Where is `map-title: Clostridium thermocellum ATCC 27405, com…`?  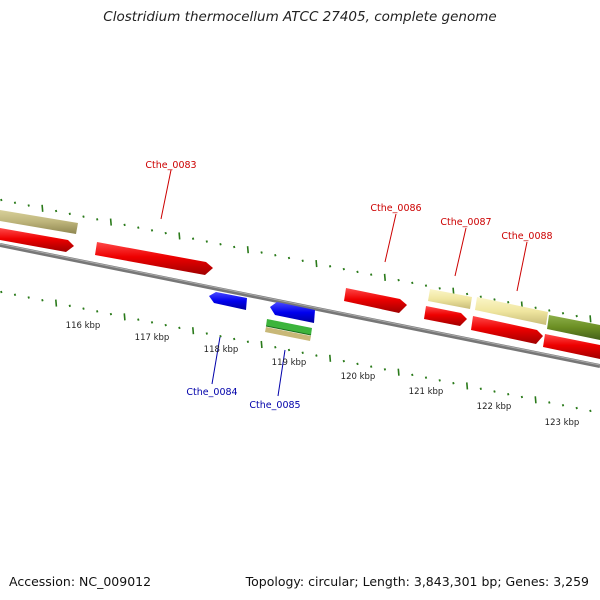
map-title: Clostridium thermocellum ATCC 27405, com… is located at coordinates (300, 17).